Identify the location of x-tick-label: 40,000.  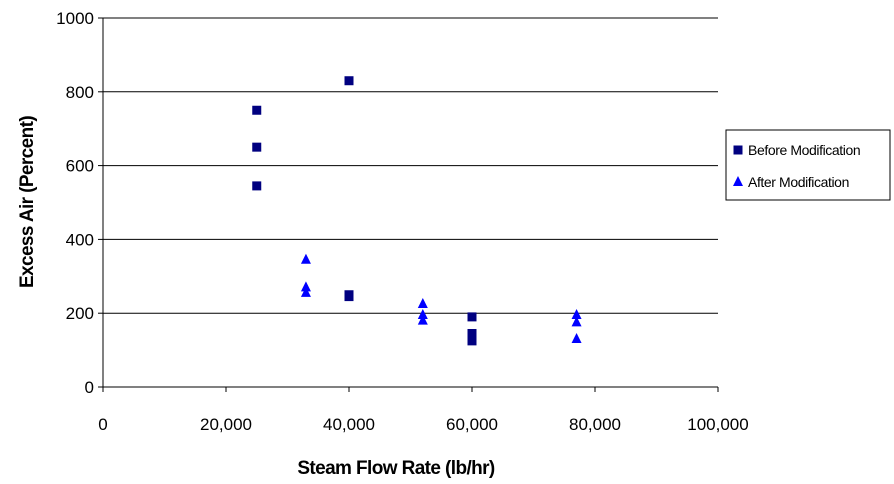
(349, 424).